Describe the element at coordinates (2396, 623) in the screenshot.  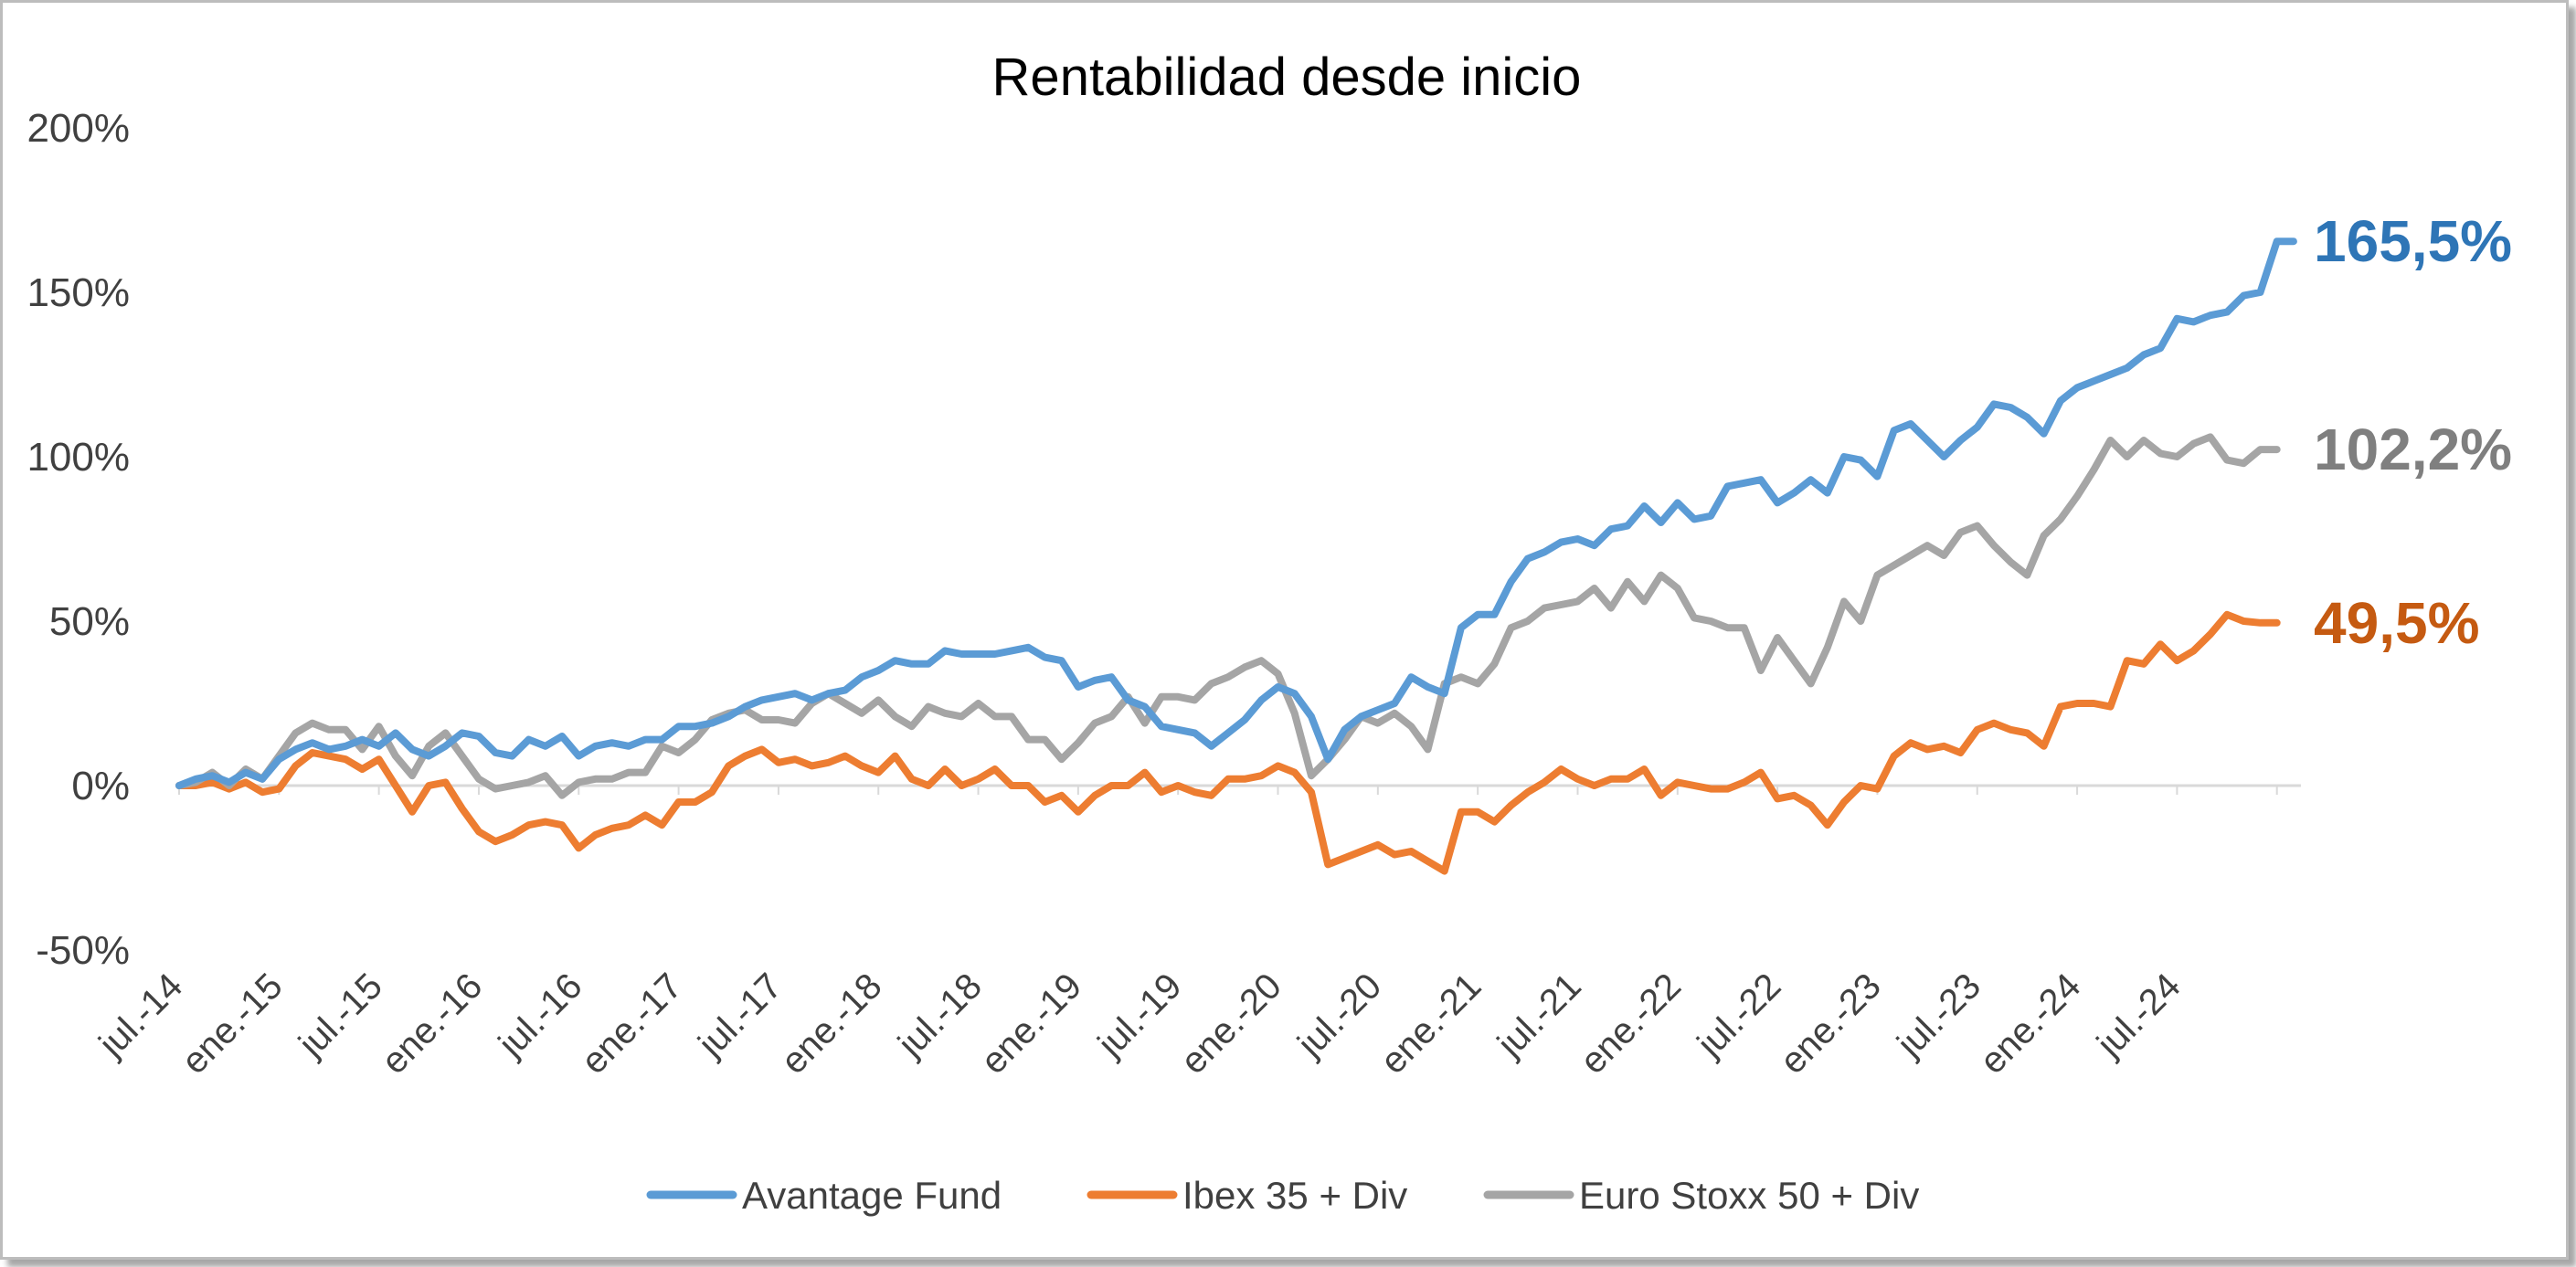
I see `end-label-1: 49,5%` at that location.